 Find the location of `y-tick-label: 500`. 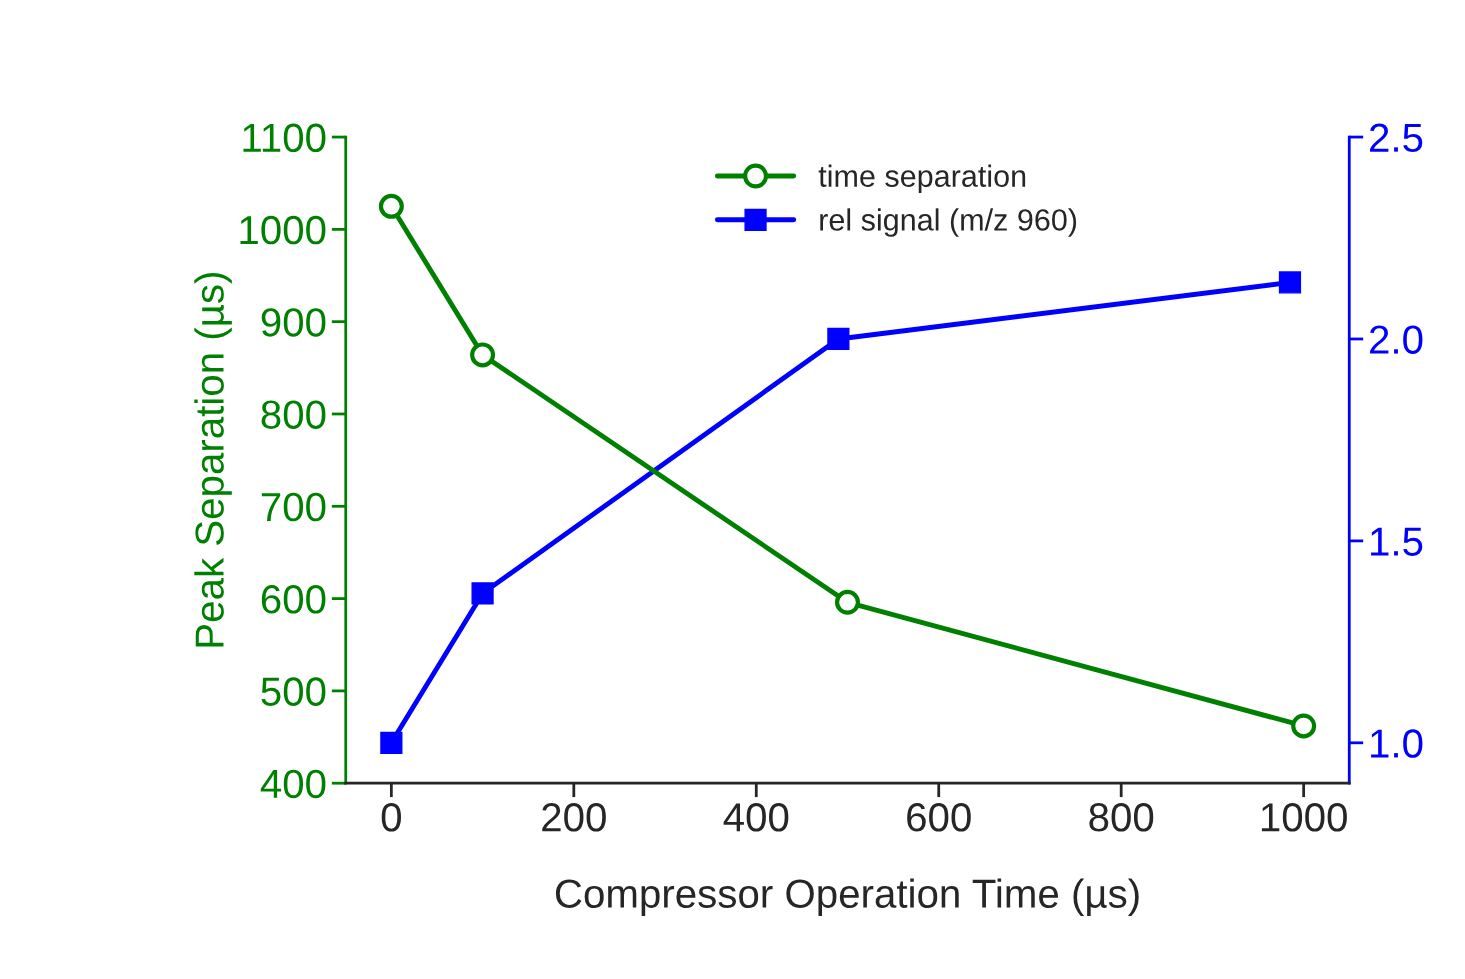

y-tick-label: 500 is located at coordinates (293, 691).